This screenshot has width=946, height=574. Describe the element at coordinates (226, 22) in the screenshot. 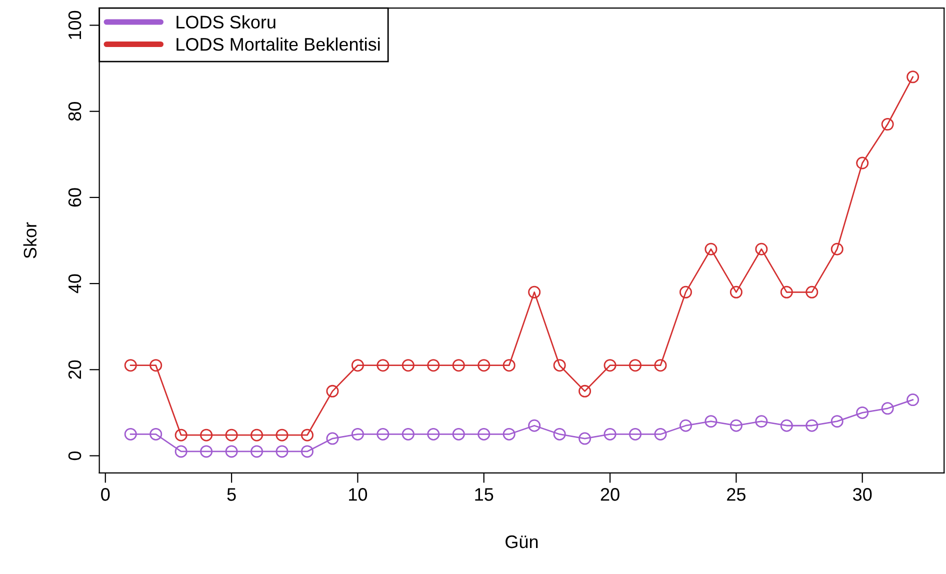

I see `legend-label: LODS Skoru` at that location.